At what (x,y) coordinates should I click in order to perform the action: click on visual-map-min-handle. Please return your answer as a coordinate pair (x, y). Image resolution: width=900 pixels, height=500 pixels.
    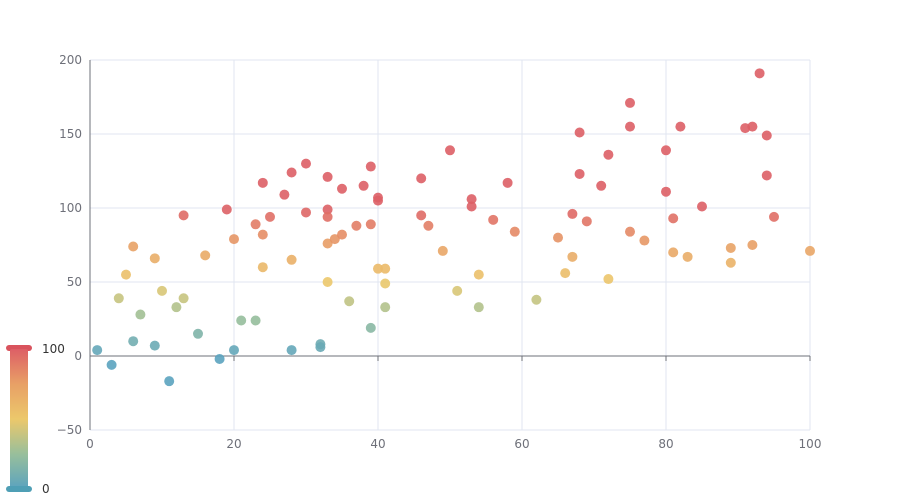
    Looking at the image, I should click on (19, 489).